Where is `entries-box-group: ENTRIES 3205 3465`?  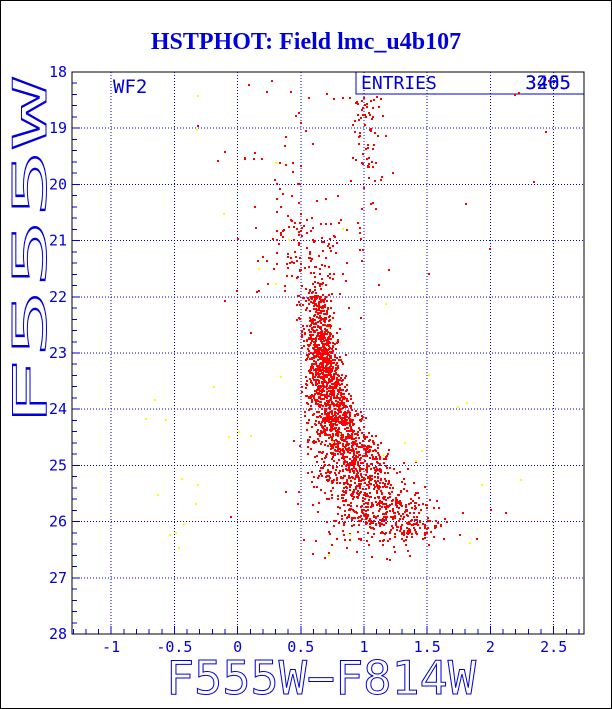
entries-box-group: ENTRIES 3205 3465 is located at coordinates (470, 83).